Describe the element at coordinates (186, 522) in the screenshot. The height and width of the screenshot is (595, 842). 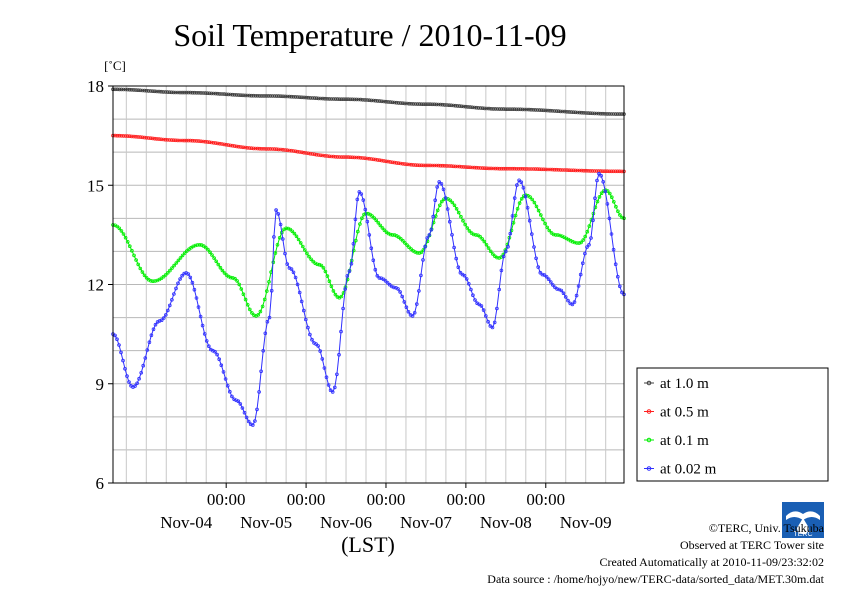
I see `date-label: Nov-04` at that location.